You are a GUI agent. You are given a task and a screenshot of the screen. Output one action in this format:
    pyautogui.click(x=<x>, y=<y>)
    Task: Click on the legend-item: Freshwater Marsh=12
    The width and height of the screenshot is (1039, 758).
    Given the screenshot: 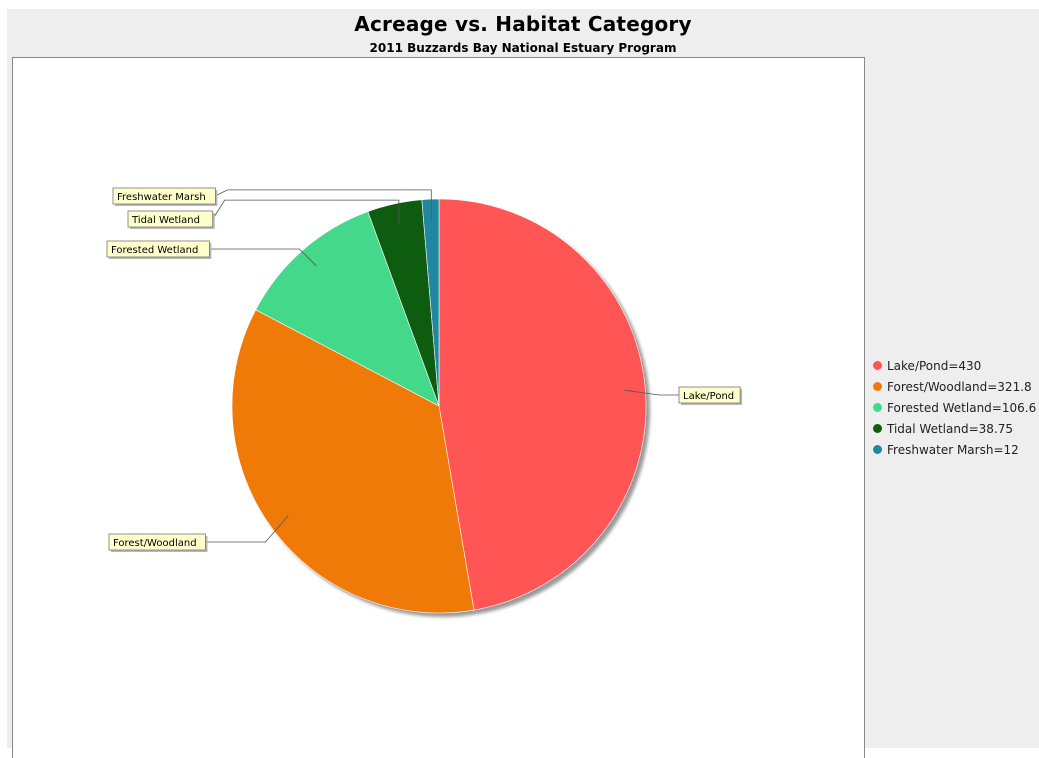 What is the action you would take?
    pyautogui.click(x=956, y=449)
    